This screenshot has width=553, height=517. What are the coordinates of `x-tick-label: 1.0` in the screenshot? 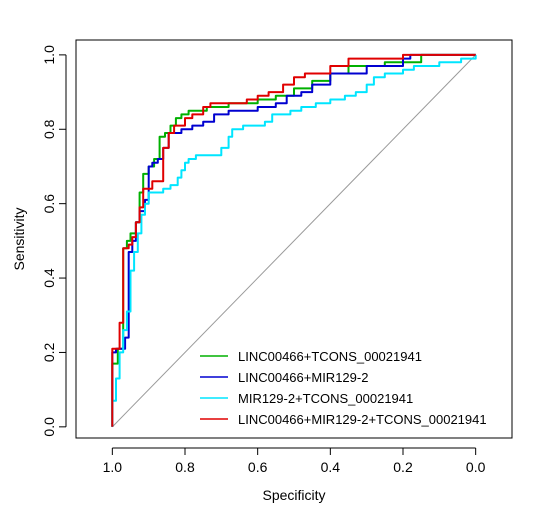 It's located at (113, 467).